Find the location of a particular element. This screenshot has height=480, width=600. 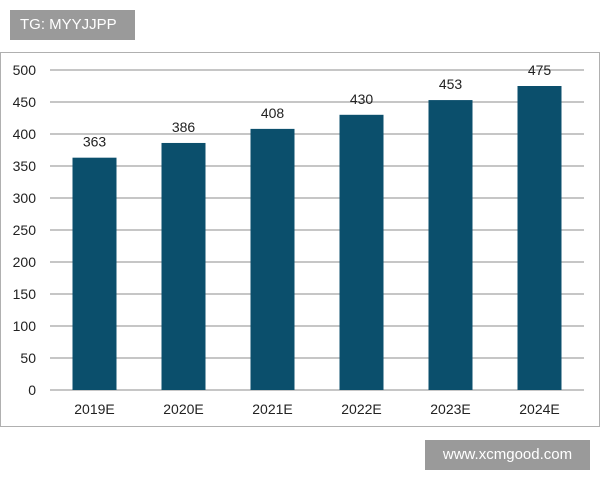

bar-2020e is located at coordinates (183, 266).